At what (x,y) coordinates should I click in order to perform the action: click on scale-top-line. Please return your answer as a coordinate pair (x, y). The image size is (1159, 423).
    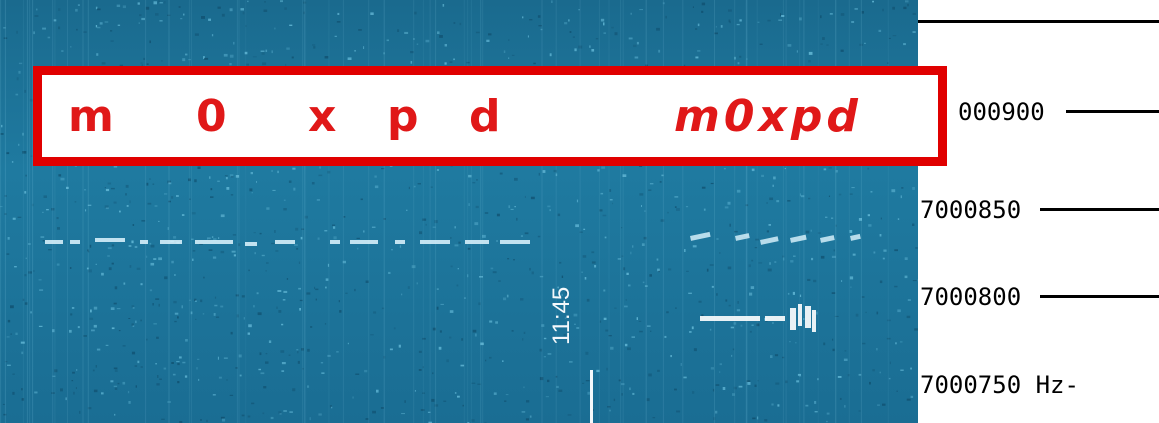
    Looking at the image, I should click on (1038, 21).